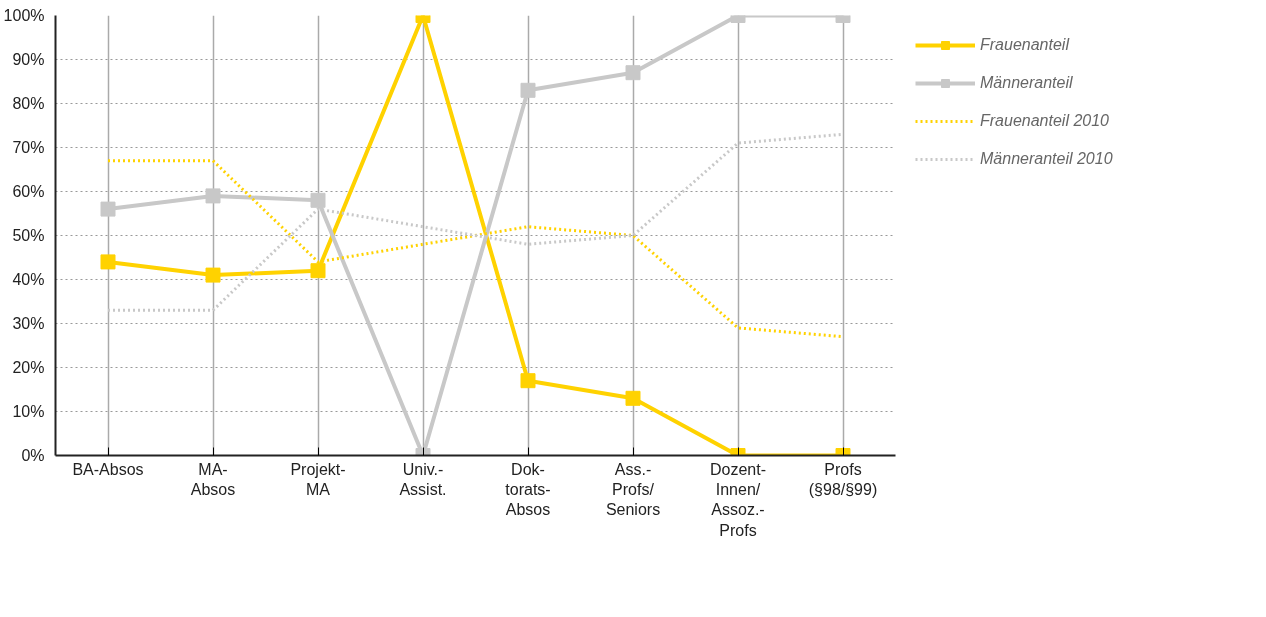 This screenshot has height=617, width=1266. Describe the element at coordinates (24, 15) in the screenshot. I see `y-tick-label: 100%` at that location.